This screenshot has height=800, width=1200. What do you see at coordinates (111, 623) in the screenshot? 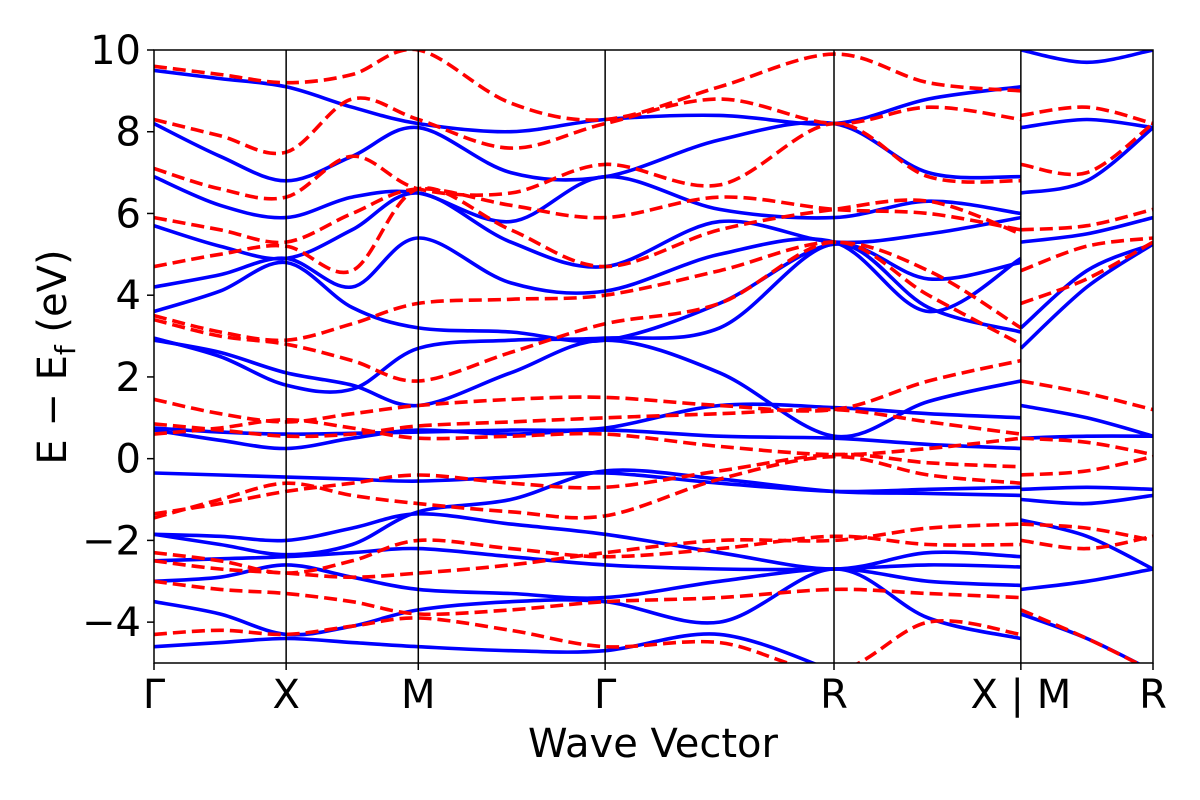
I see `y-tick-label-0: −4` at bounding box center [111, 623].